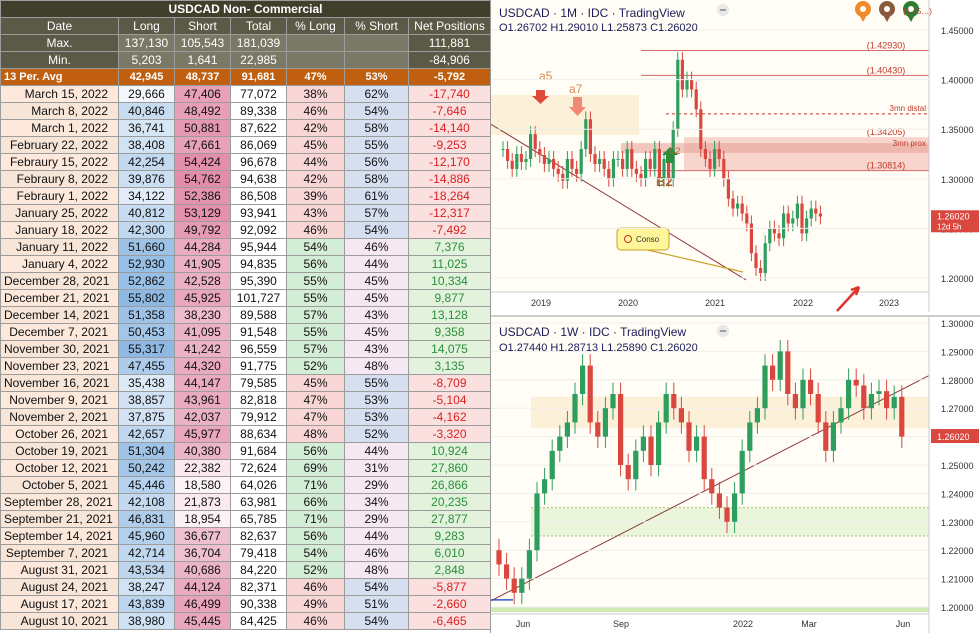 This screenshot has width=980, height=633. I want to click on cell-total: 77,072, so click(258, 94).